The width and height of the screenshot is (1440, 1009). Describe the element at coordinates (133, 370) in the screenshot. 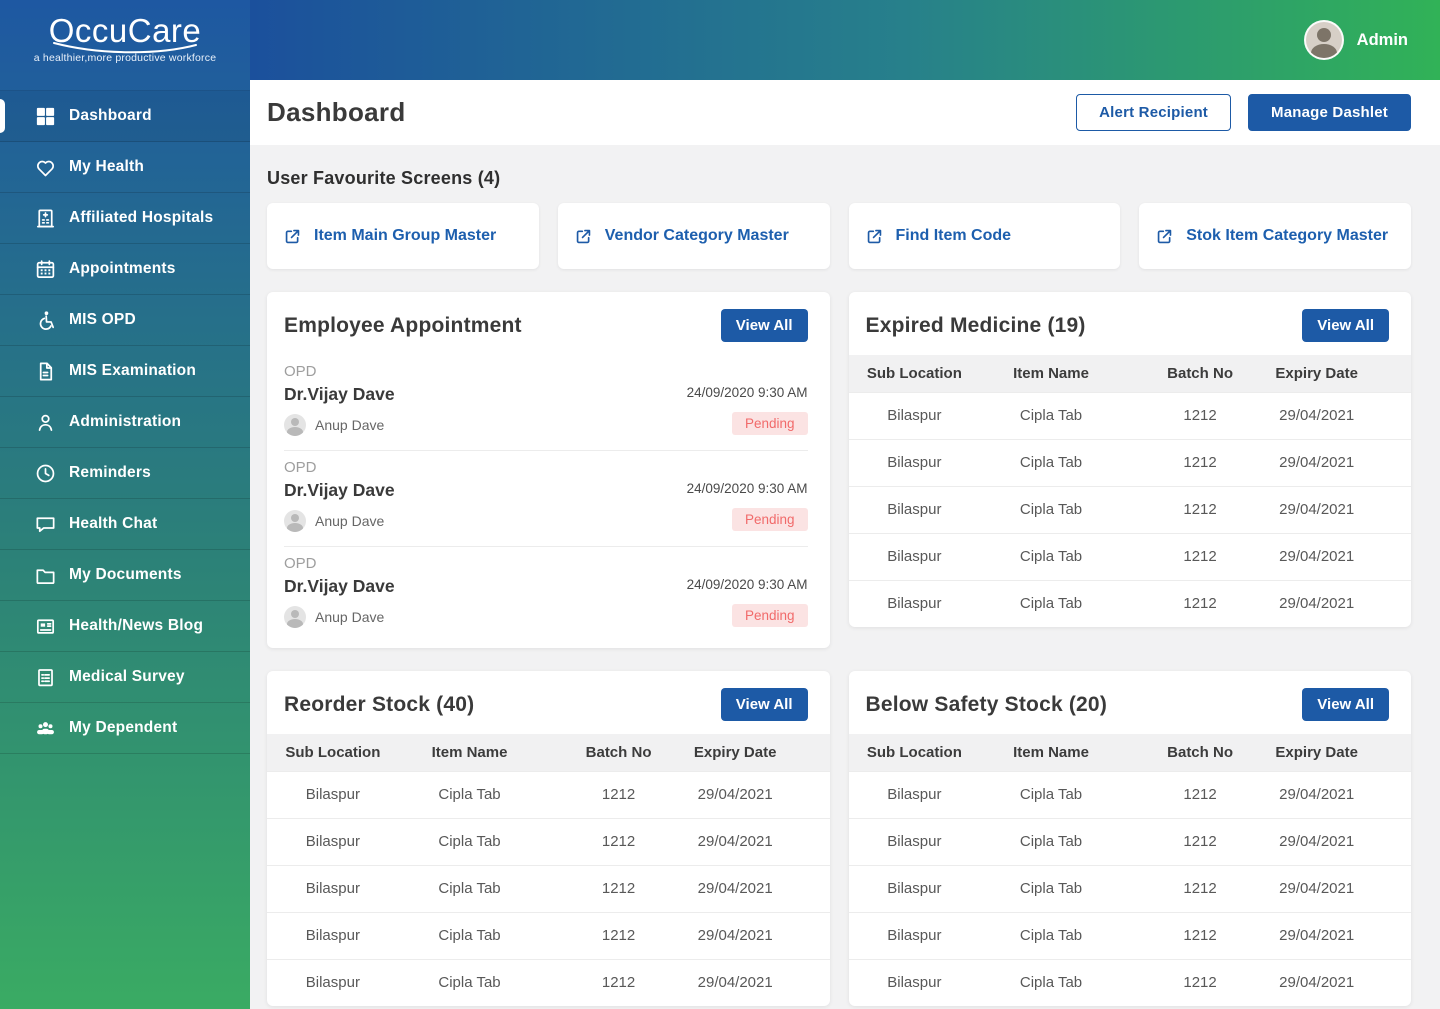

I see `sidebar-item-label: MIS Examination` at that location.